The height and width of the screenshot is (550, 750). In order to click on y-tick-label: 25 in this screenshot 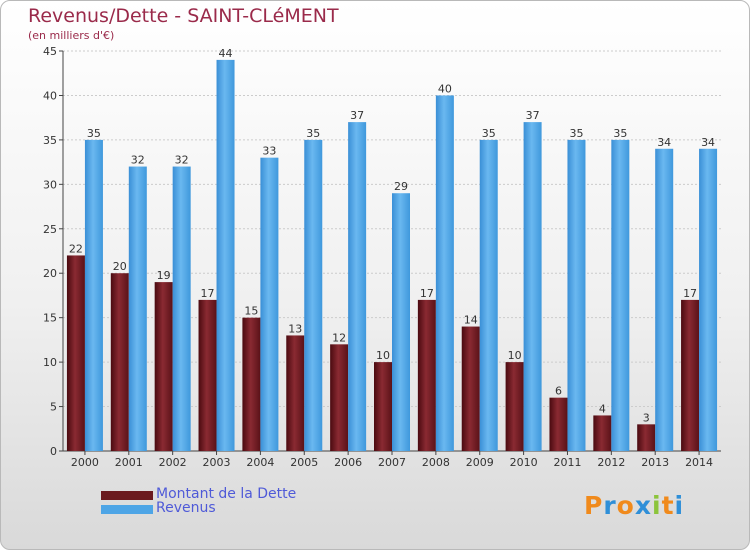, I will do `click(50, 229)`.